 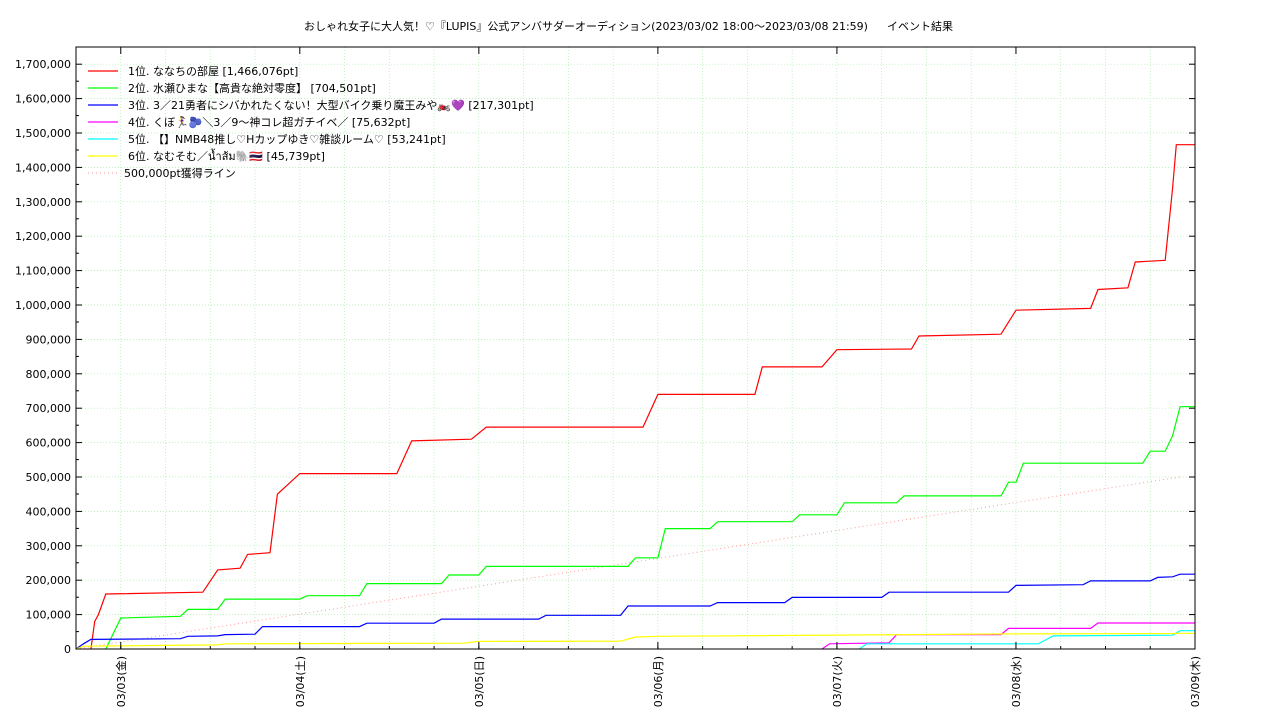 What do you see at coordinates (287, 139) in the screenshot?
I see `legend-label-5: 5位. 【】NMB48推し♡Hカップゆき♡雑談ルーム♡ [53,241pt]` at bounding box center [287, 139].